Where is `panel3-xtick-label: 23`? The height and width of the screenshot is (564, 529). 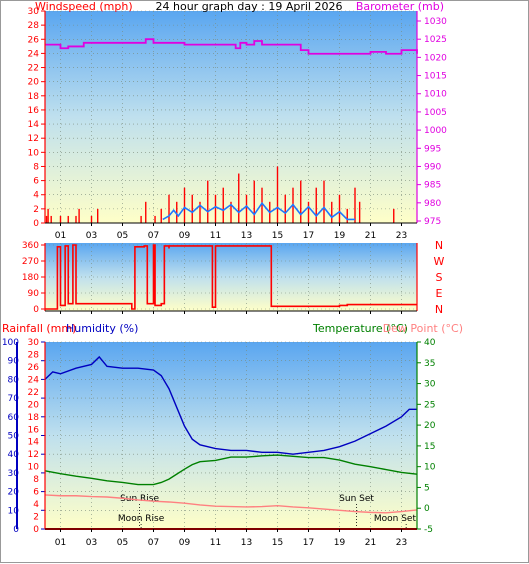
panel3-xtick-label: 23 is located at coordinates (401, 543).